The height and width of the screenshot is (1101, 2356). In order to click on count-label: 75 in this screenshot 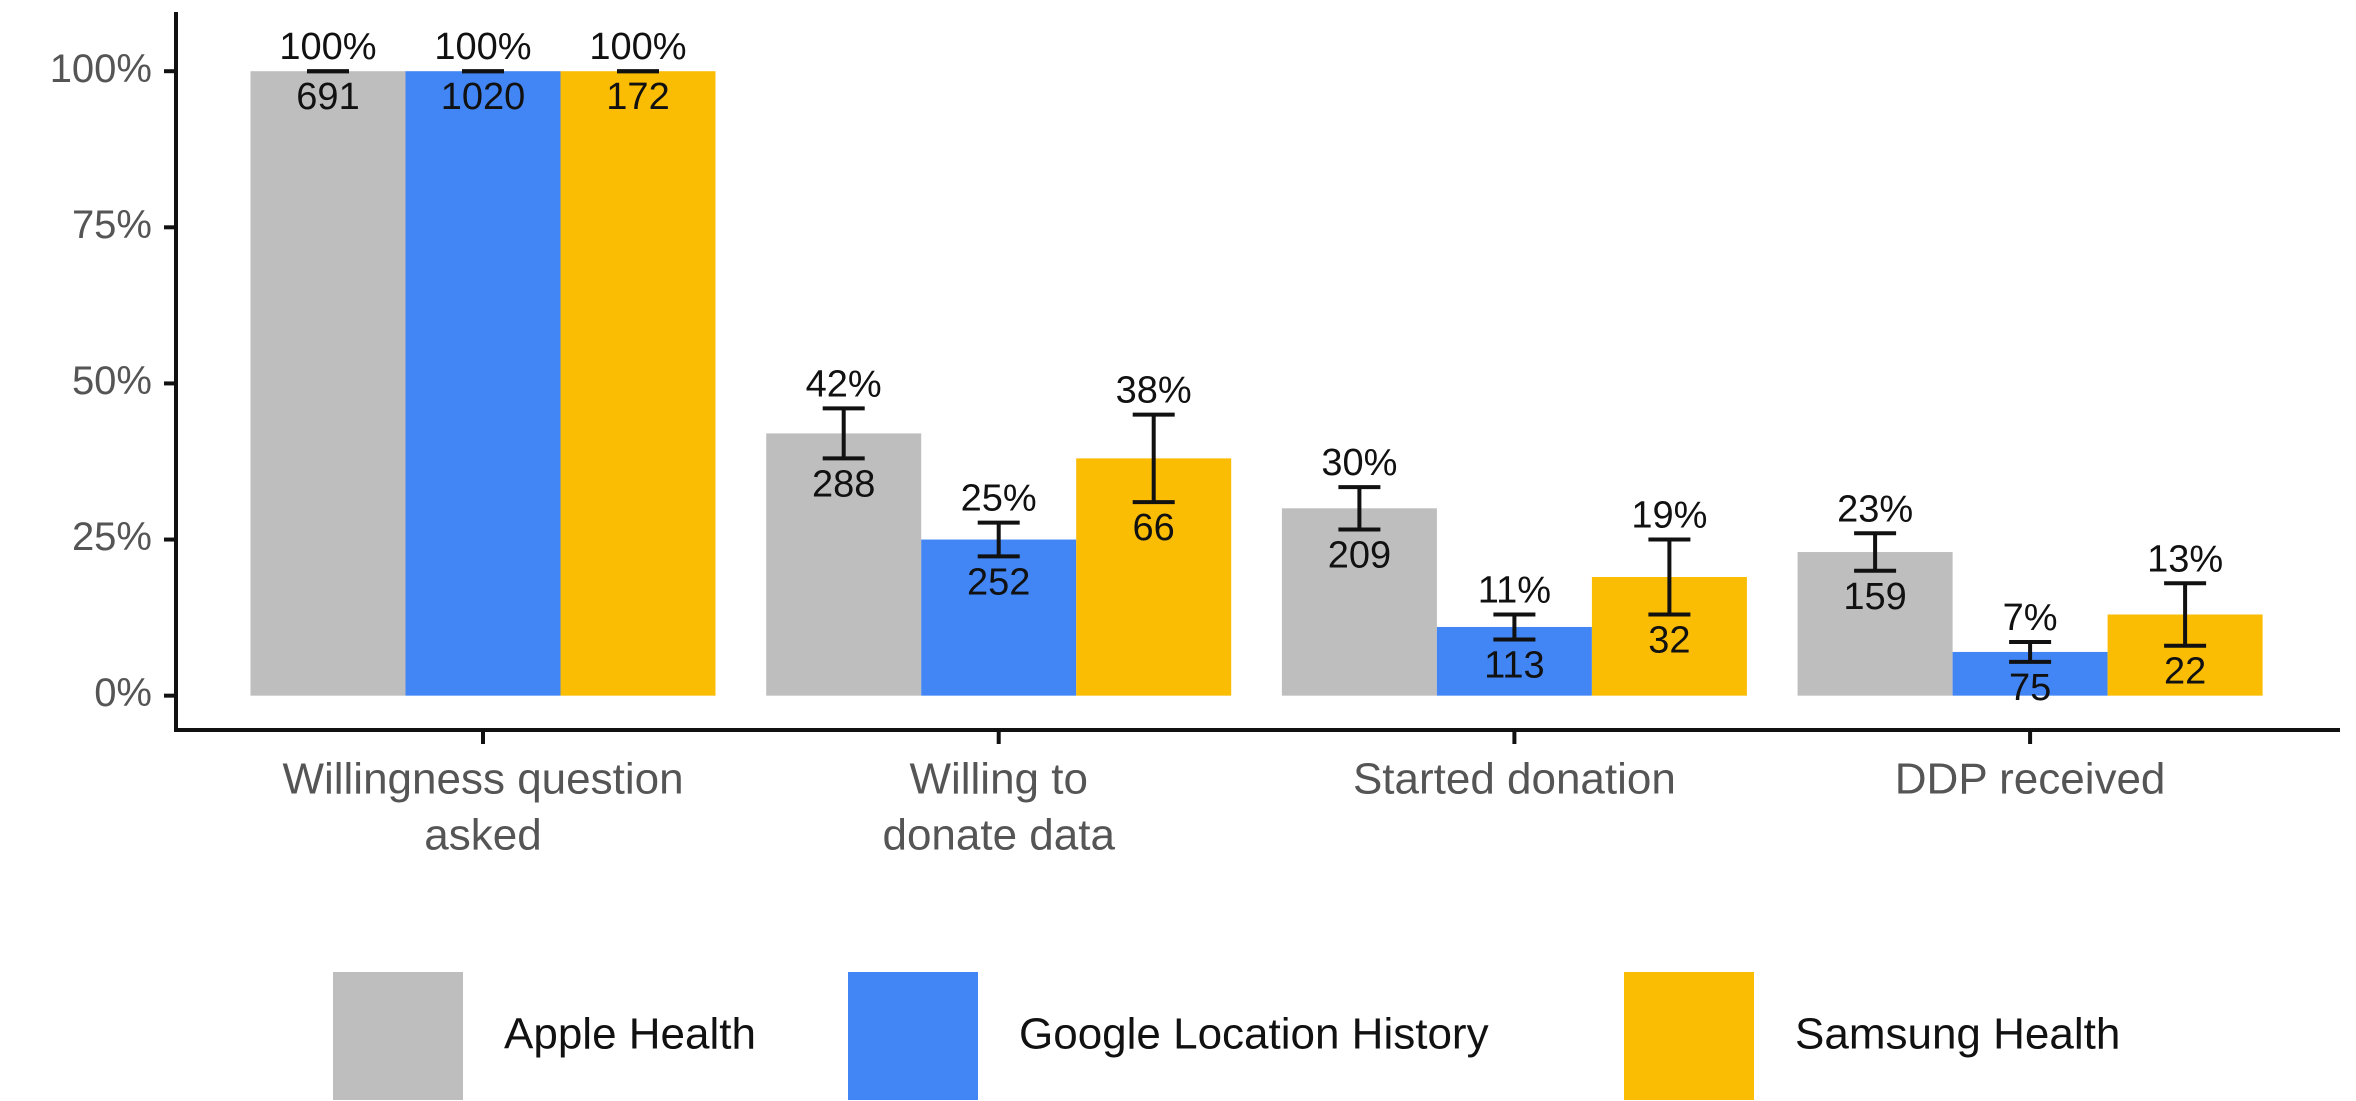, I will do `click(2030, 688)`.